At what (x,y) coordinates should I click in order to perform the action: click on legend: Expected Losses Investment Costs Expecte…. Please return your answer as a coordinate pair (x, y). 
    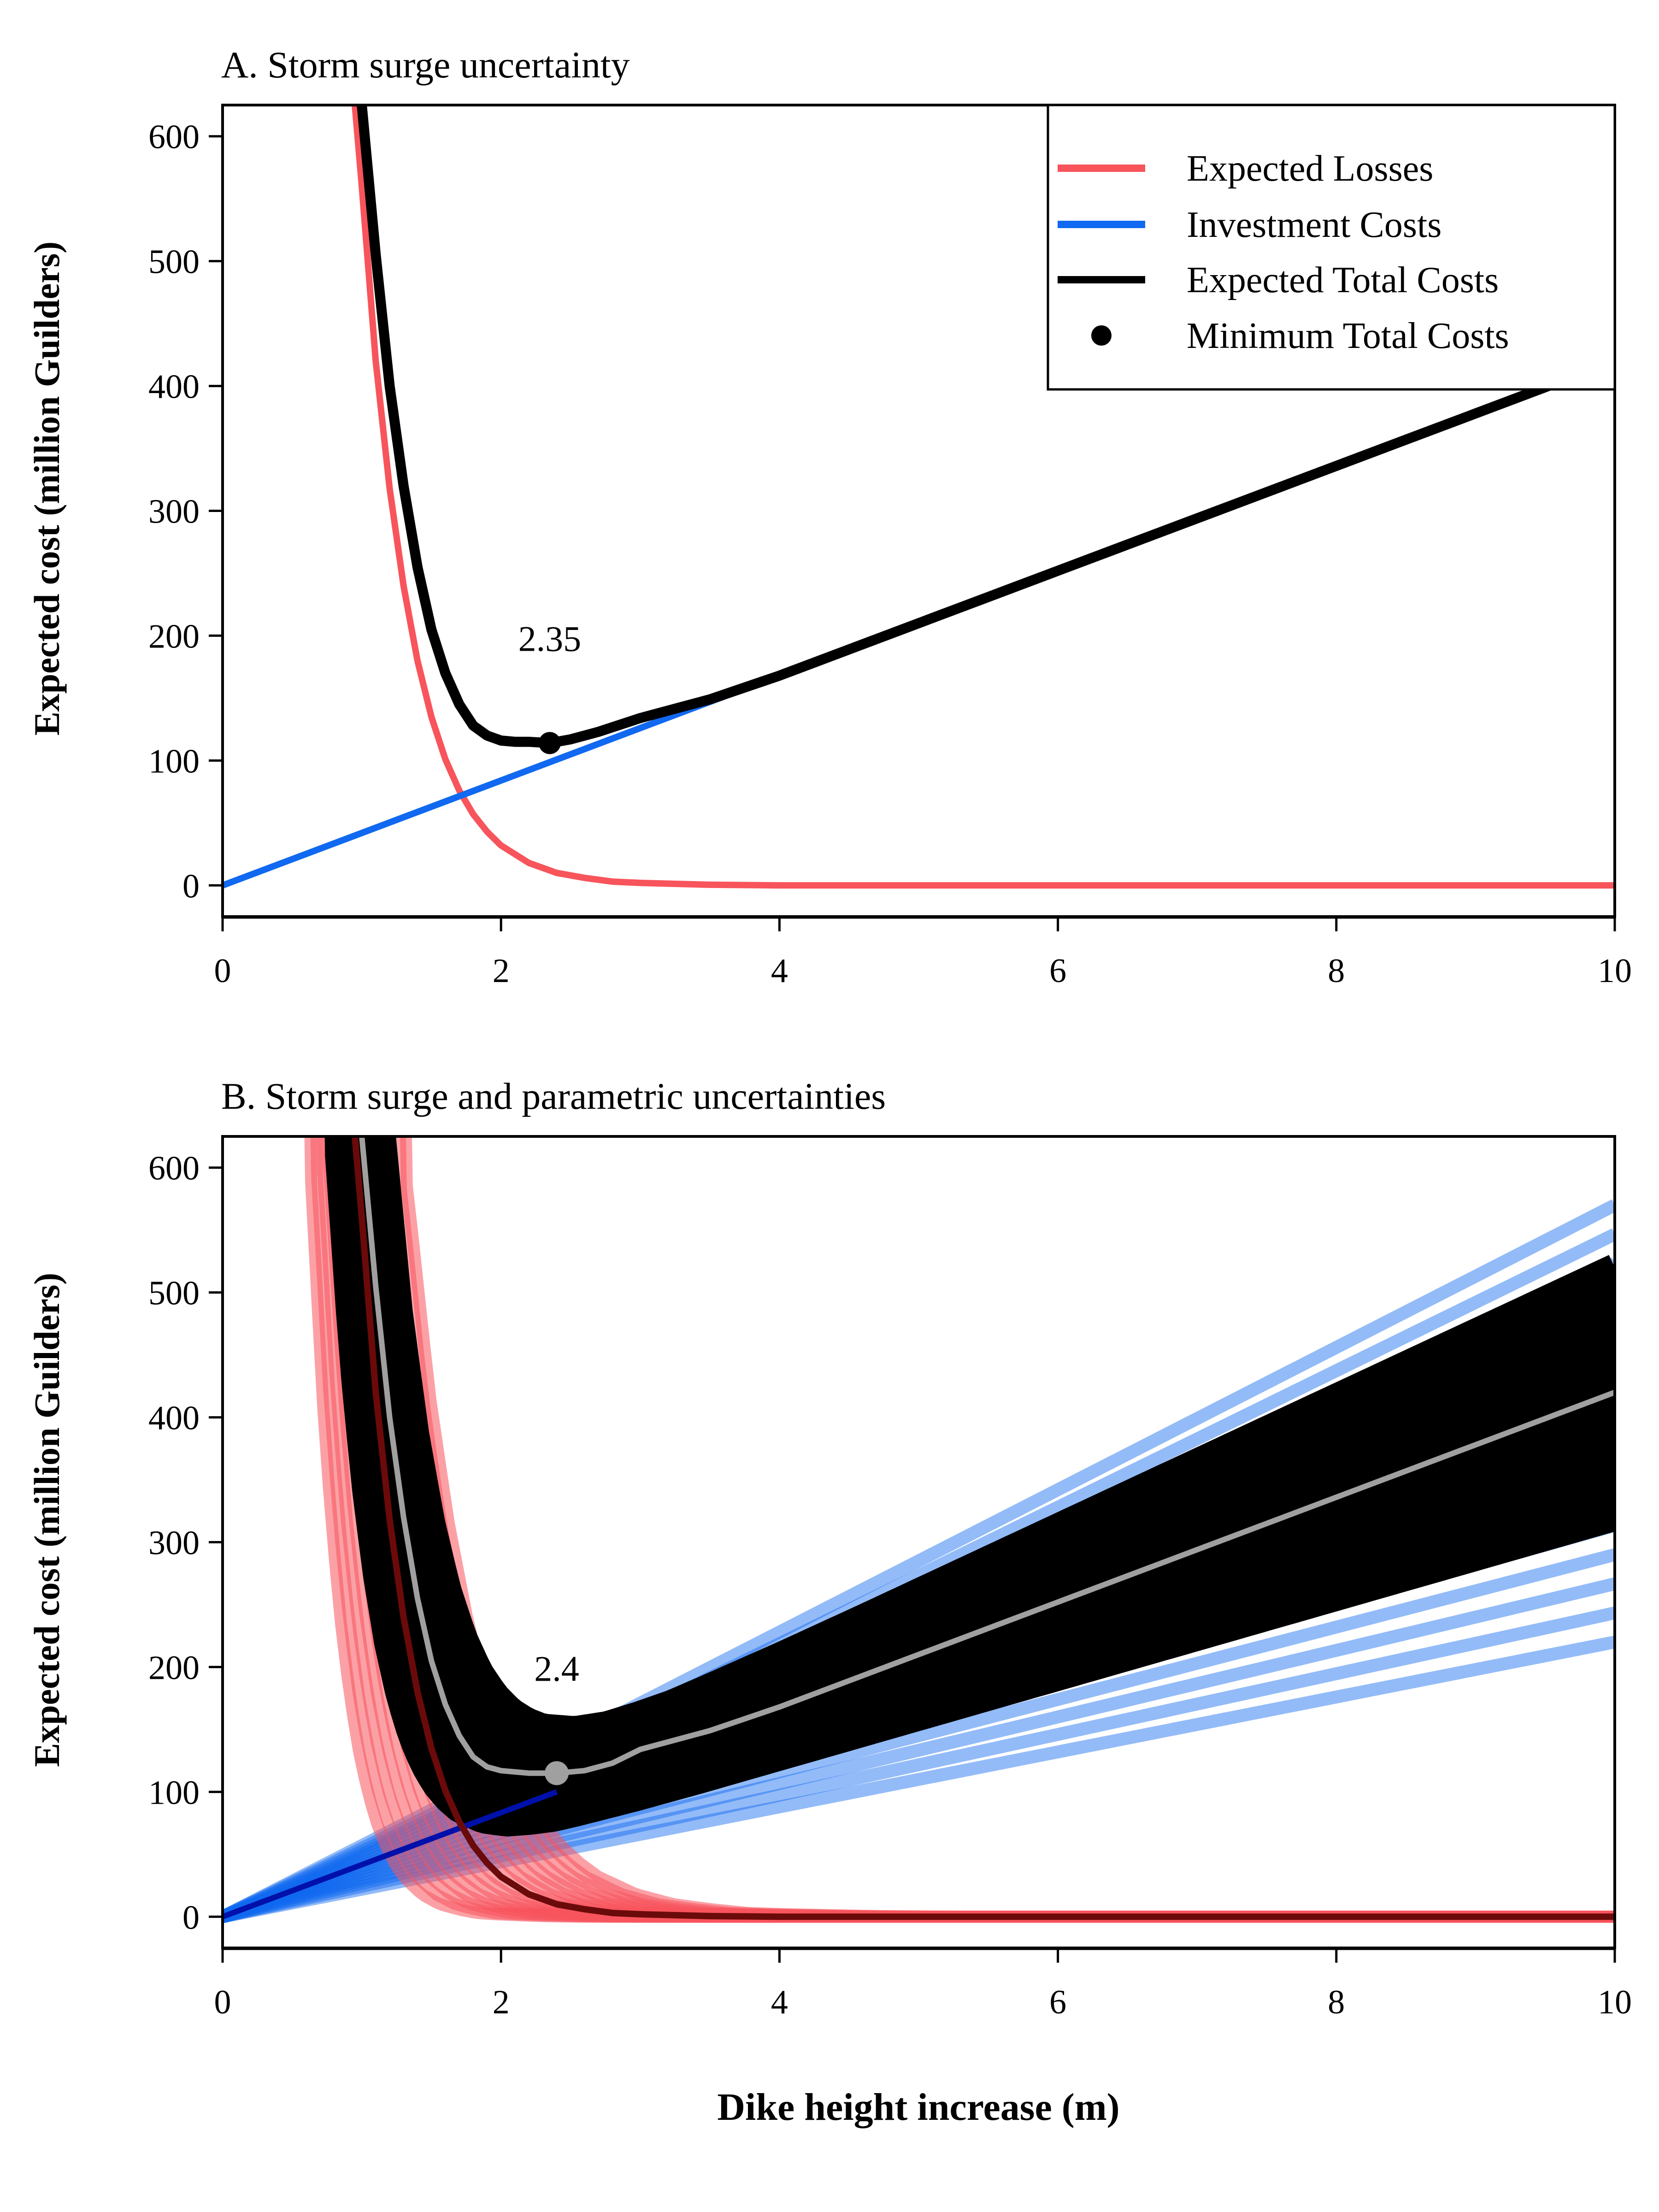
    Looking at the image, I should click on (1331, 247).